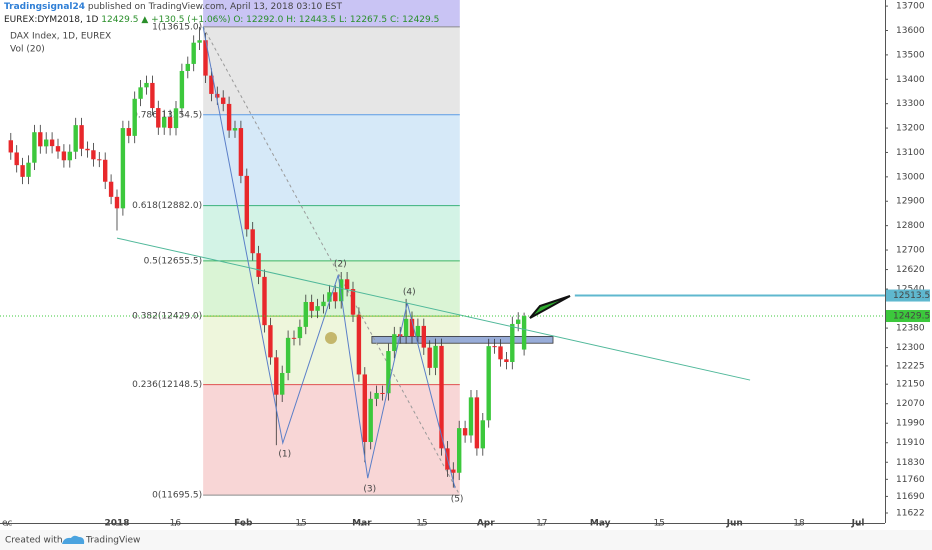 Image resolution: width=932 pixels, height=550 pixels. I want to click on fib-label: 0.382(12429.0), so click(167, 317).